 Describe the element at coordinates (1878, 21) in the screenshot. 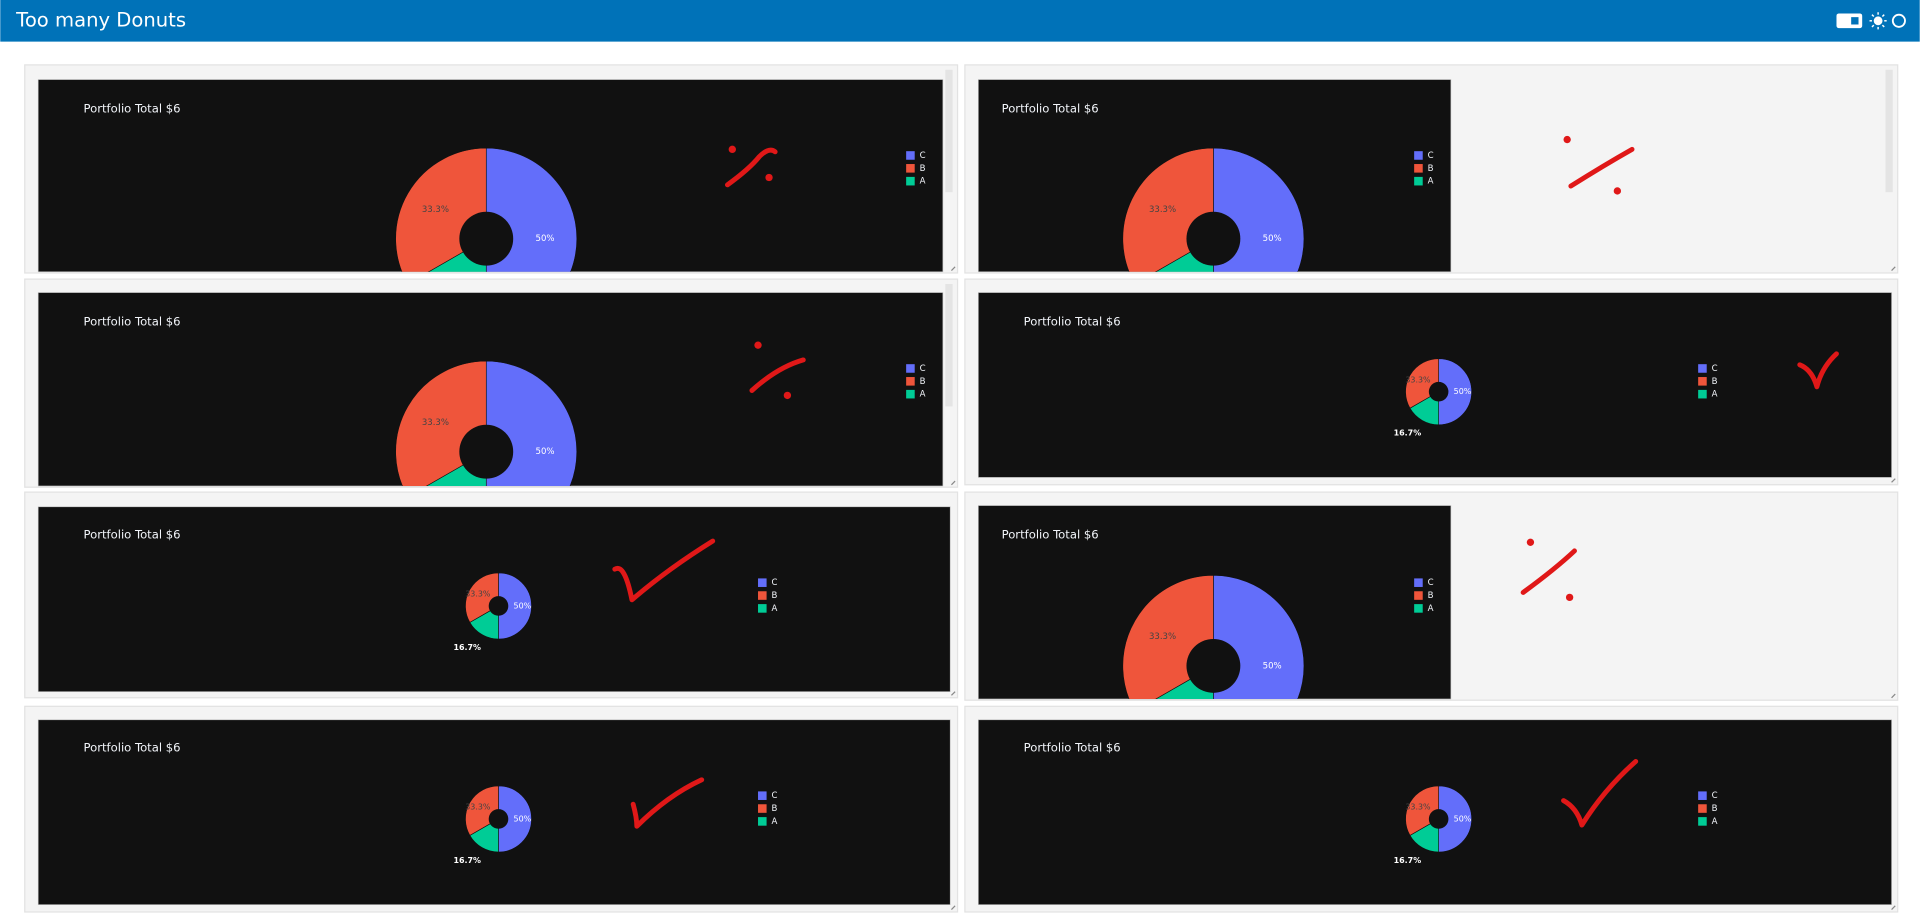

I see `sun-icon` at that location.